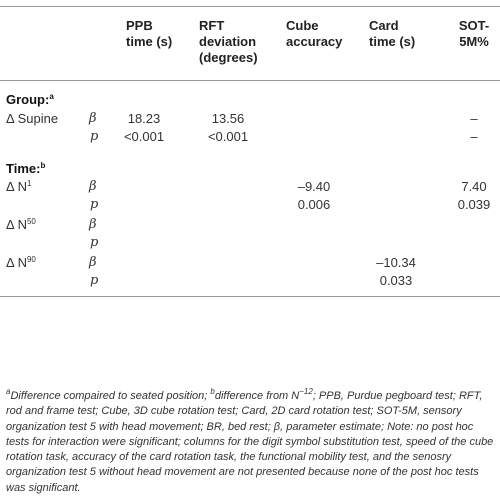 This screenshot has width=500, height=496. I want to click on footnote-sup-b: b, so click(212, 391).